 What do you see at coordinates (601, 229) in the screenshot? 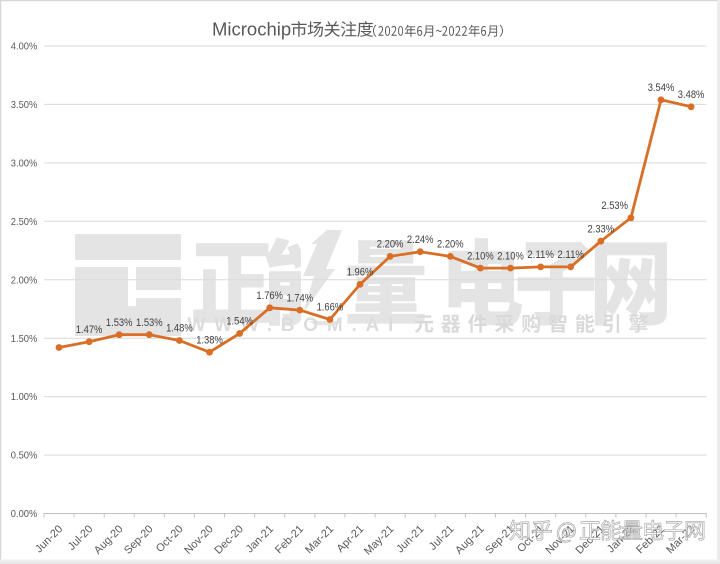
I see `svg-text: 2.33%` at bounding box center [601, 229].